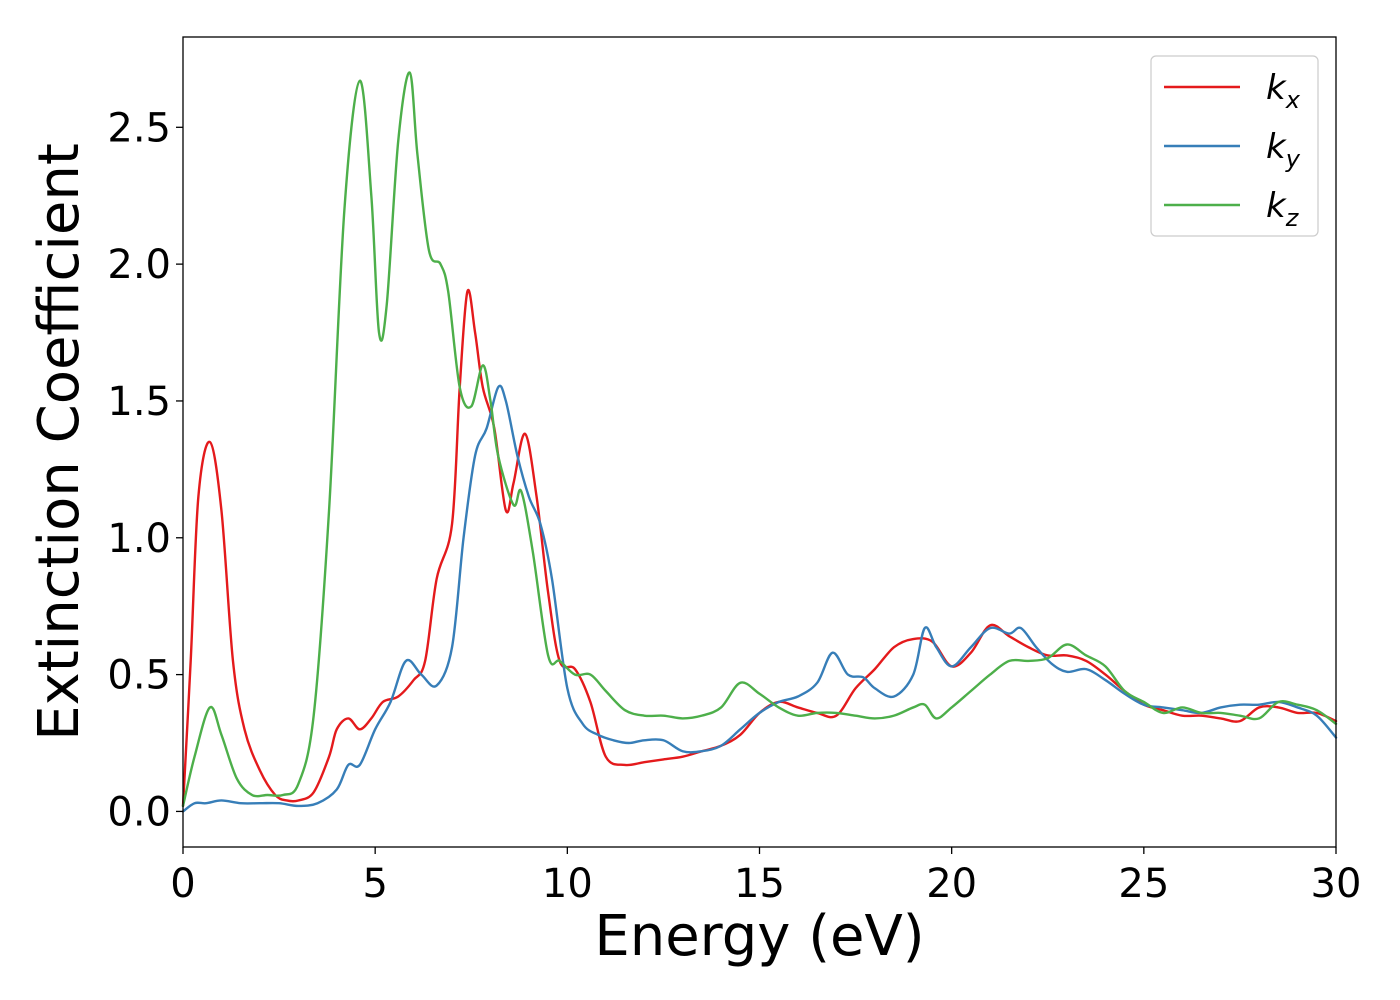 The height and width of the screenshot is (1000, 1400). Describe the element at coordinates (1293, 100) in the screenshot. I see `legend-label-subscript: x` at that location.